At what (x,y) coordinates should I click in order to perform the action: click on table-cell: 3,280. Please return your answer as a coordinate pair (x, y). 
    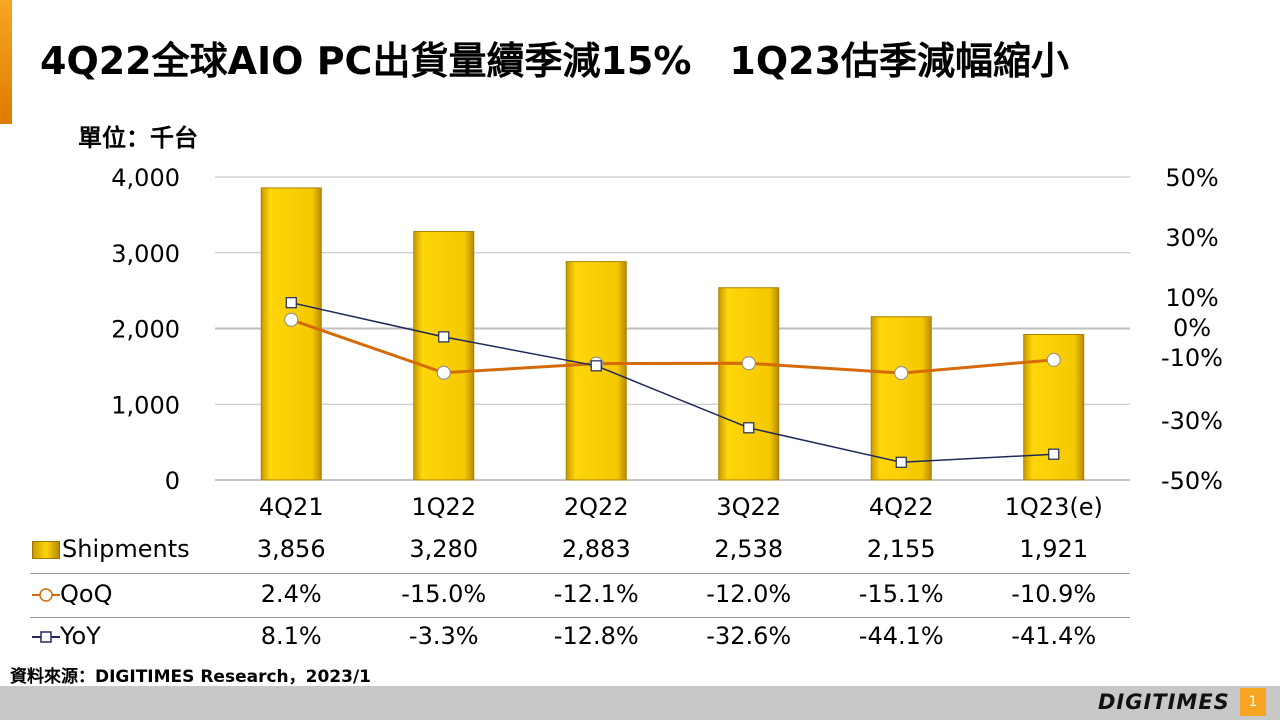
    Looking at the image, I should click on (444, 549).